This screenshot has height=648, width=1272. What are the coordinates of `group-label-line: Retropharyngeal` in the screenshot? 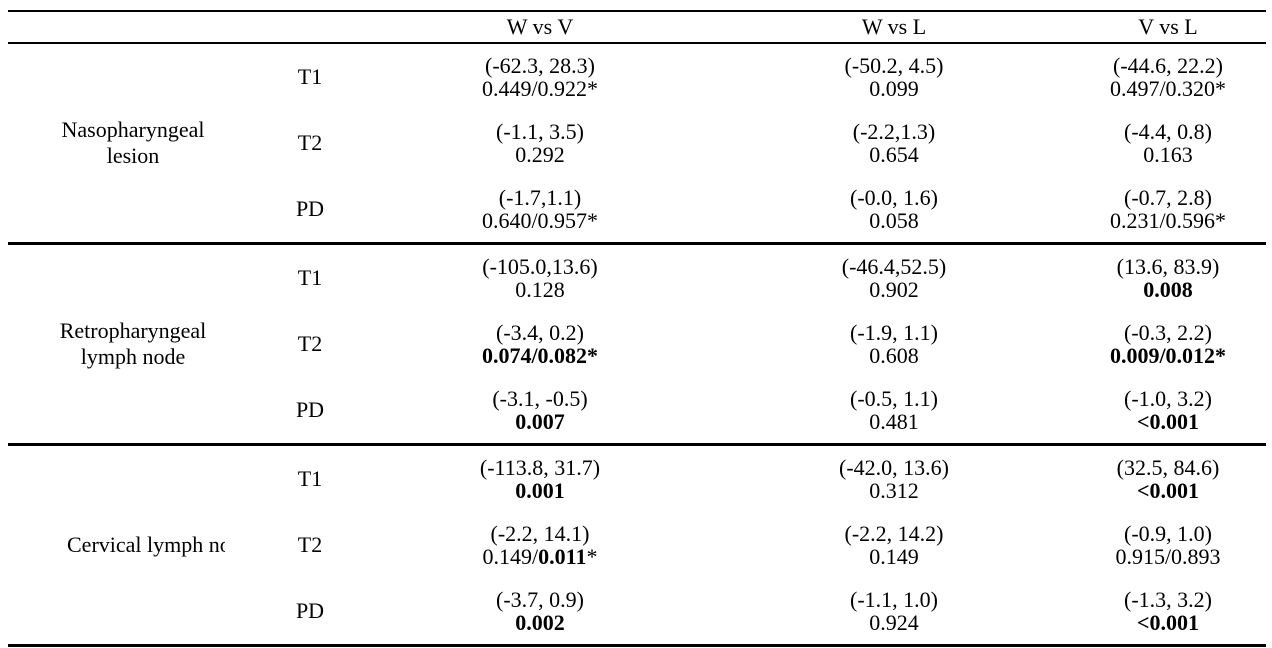 It's located at (133, 330).